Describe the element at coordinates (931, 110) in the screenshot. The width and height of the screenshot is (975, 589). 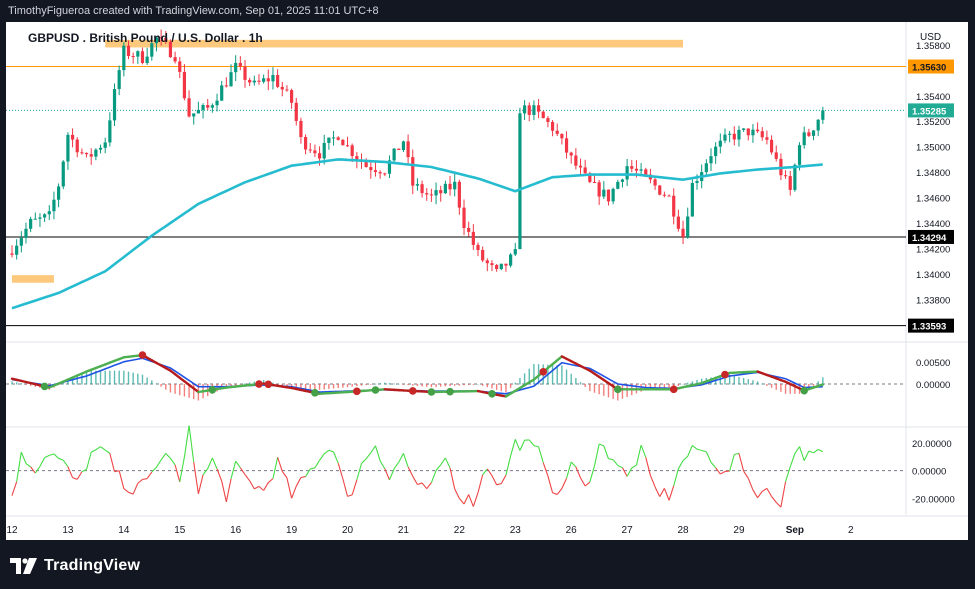
I see `last-price-badge` at that location.